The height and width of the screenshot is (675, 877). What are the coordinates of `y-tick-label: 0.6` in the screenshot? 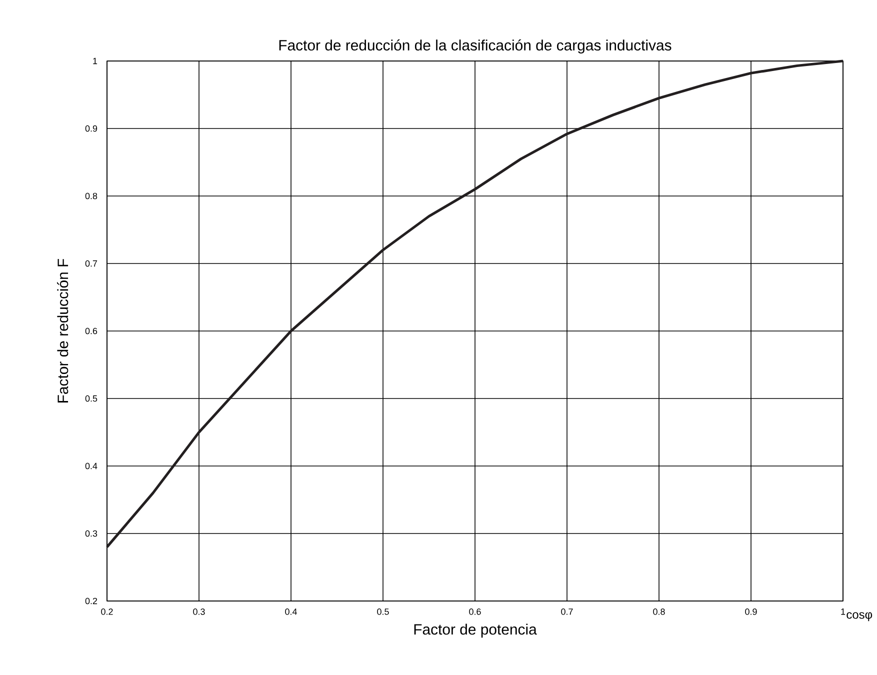 It's located at (91, 331).